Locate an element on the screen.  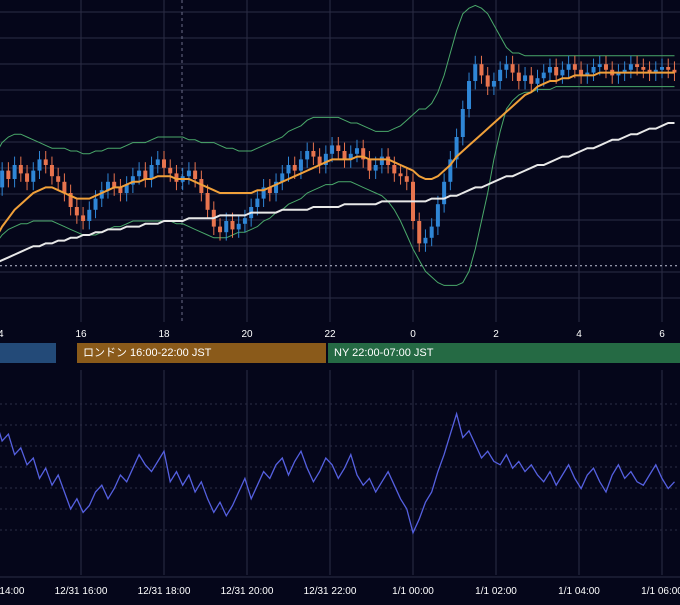
osc-x-tick-label: 12/31 22:00 is located at coordinates (330, 591).